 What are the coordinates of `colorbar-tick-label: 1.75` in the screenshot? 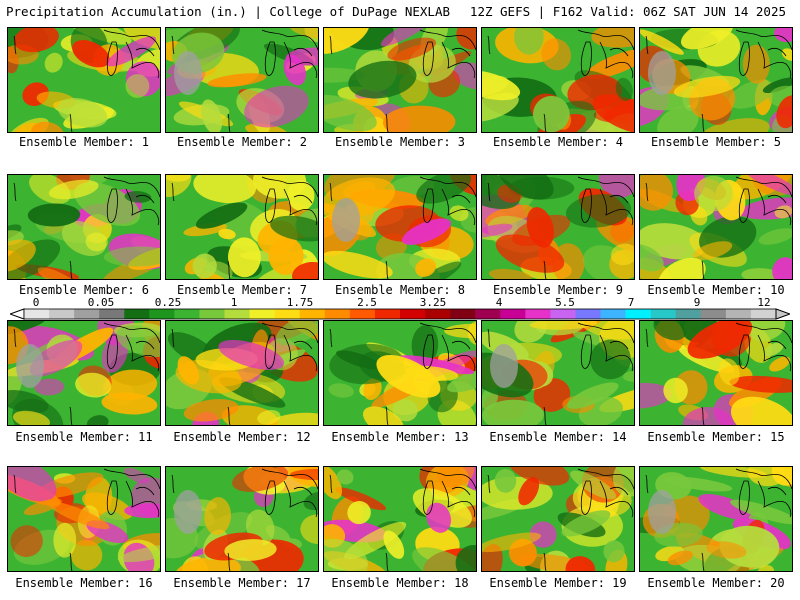 It's located at (300, 302).